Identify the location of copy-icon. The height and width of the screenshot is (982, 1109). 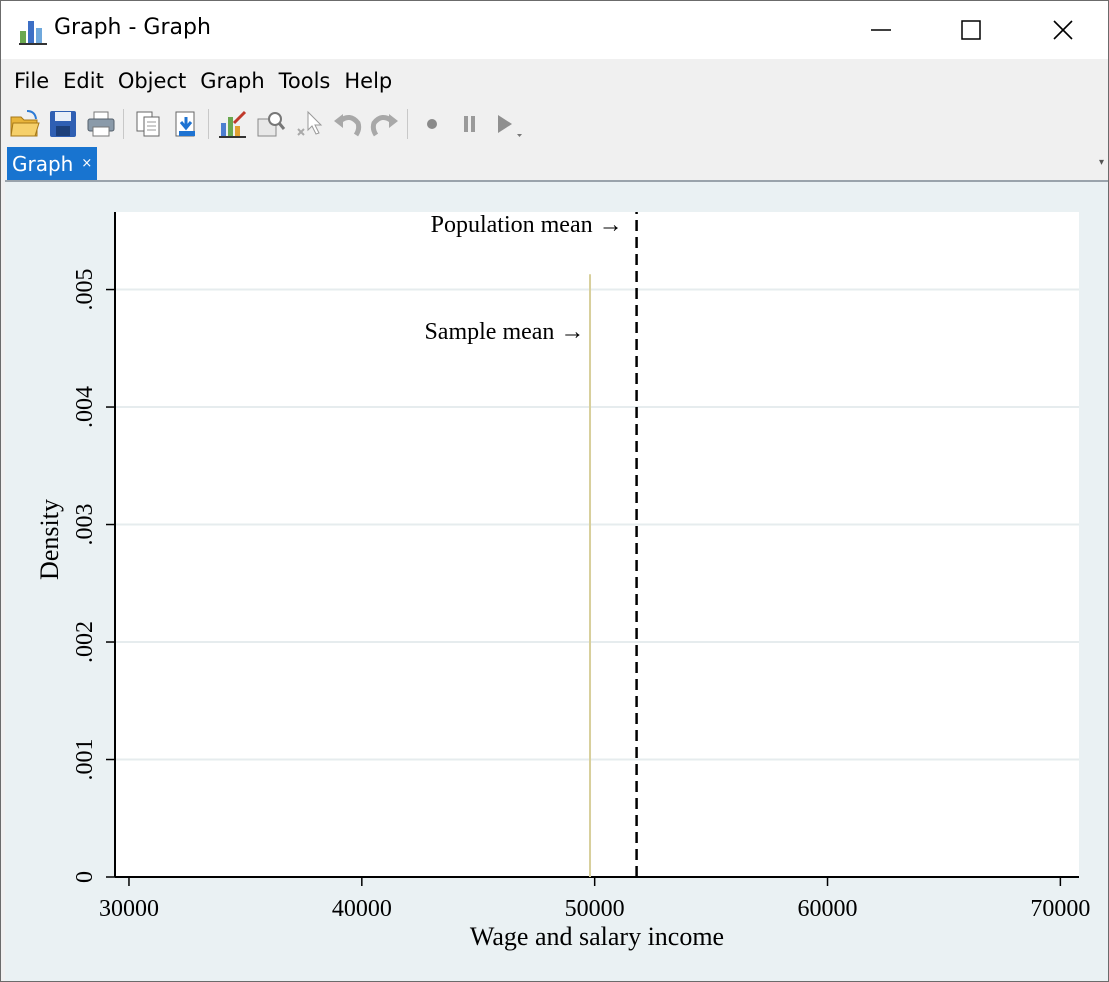
(148, 124).